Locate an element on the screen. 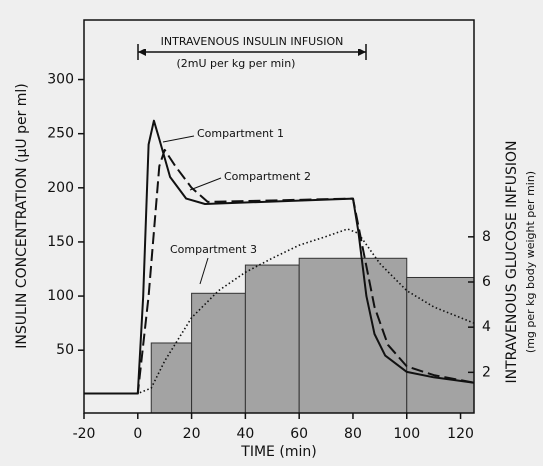  y-axis-title: INSULIN CONCENTRATION (µU per ml) is located at coordinates (22, 216).